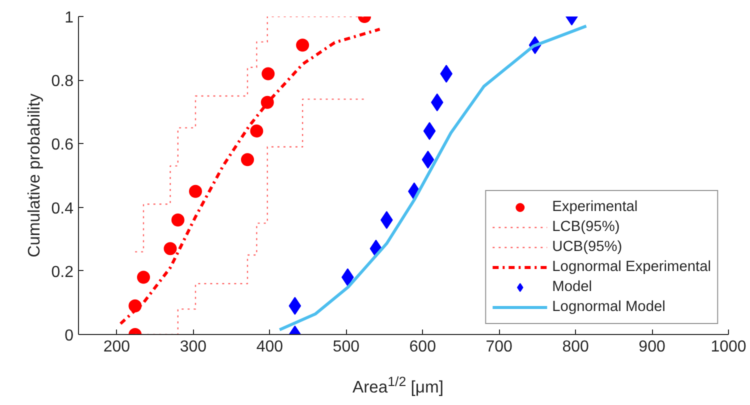 The width and height of the screenshot is (750, 405). I want to click on legend-label: Lognormal Model, so click(609, 307).